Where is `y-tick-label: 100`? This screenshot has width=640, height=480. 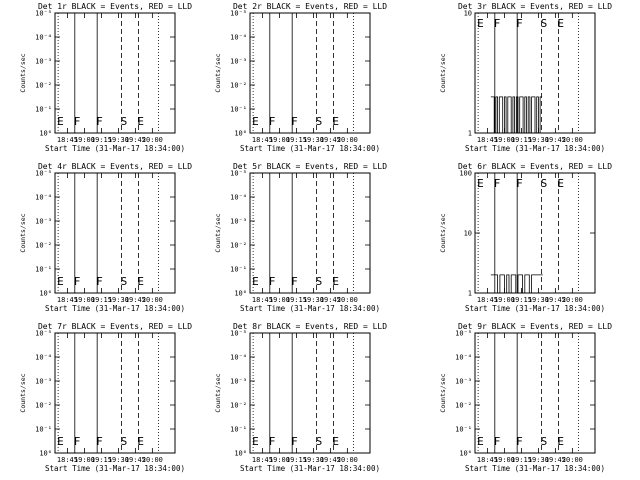
y-tick-label: 100 is located at coordinates (465, 174).